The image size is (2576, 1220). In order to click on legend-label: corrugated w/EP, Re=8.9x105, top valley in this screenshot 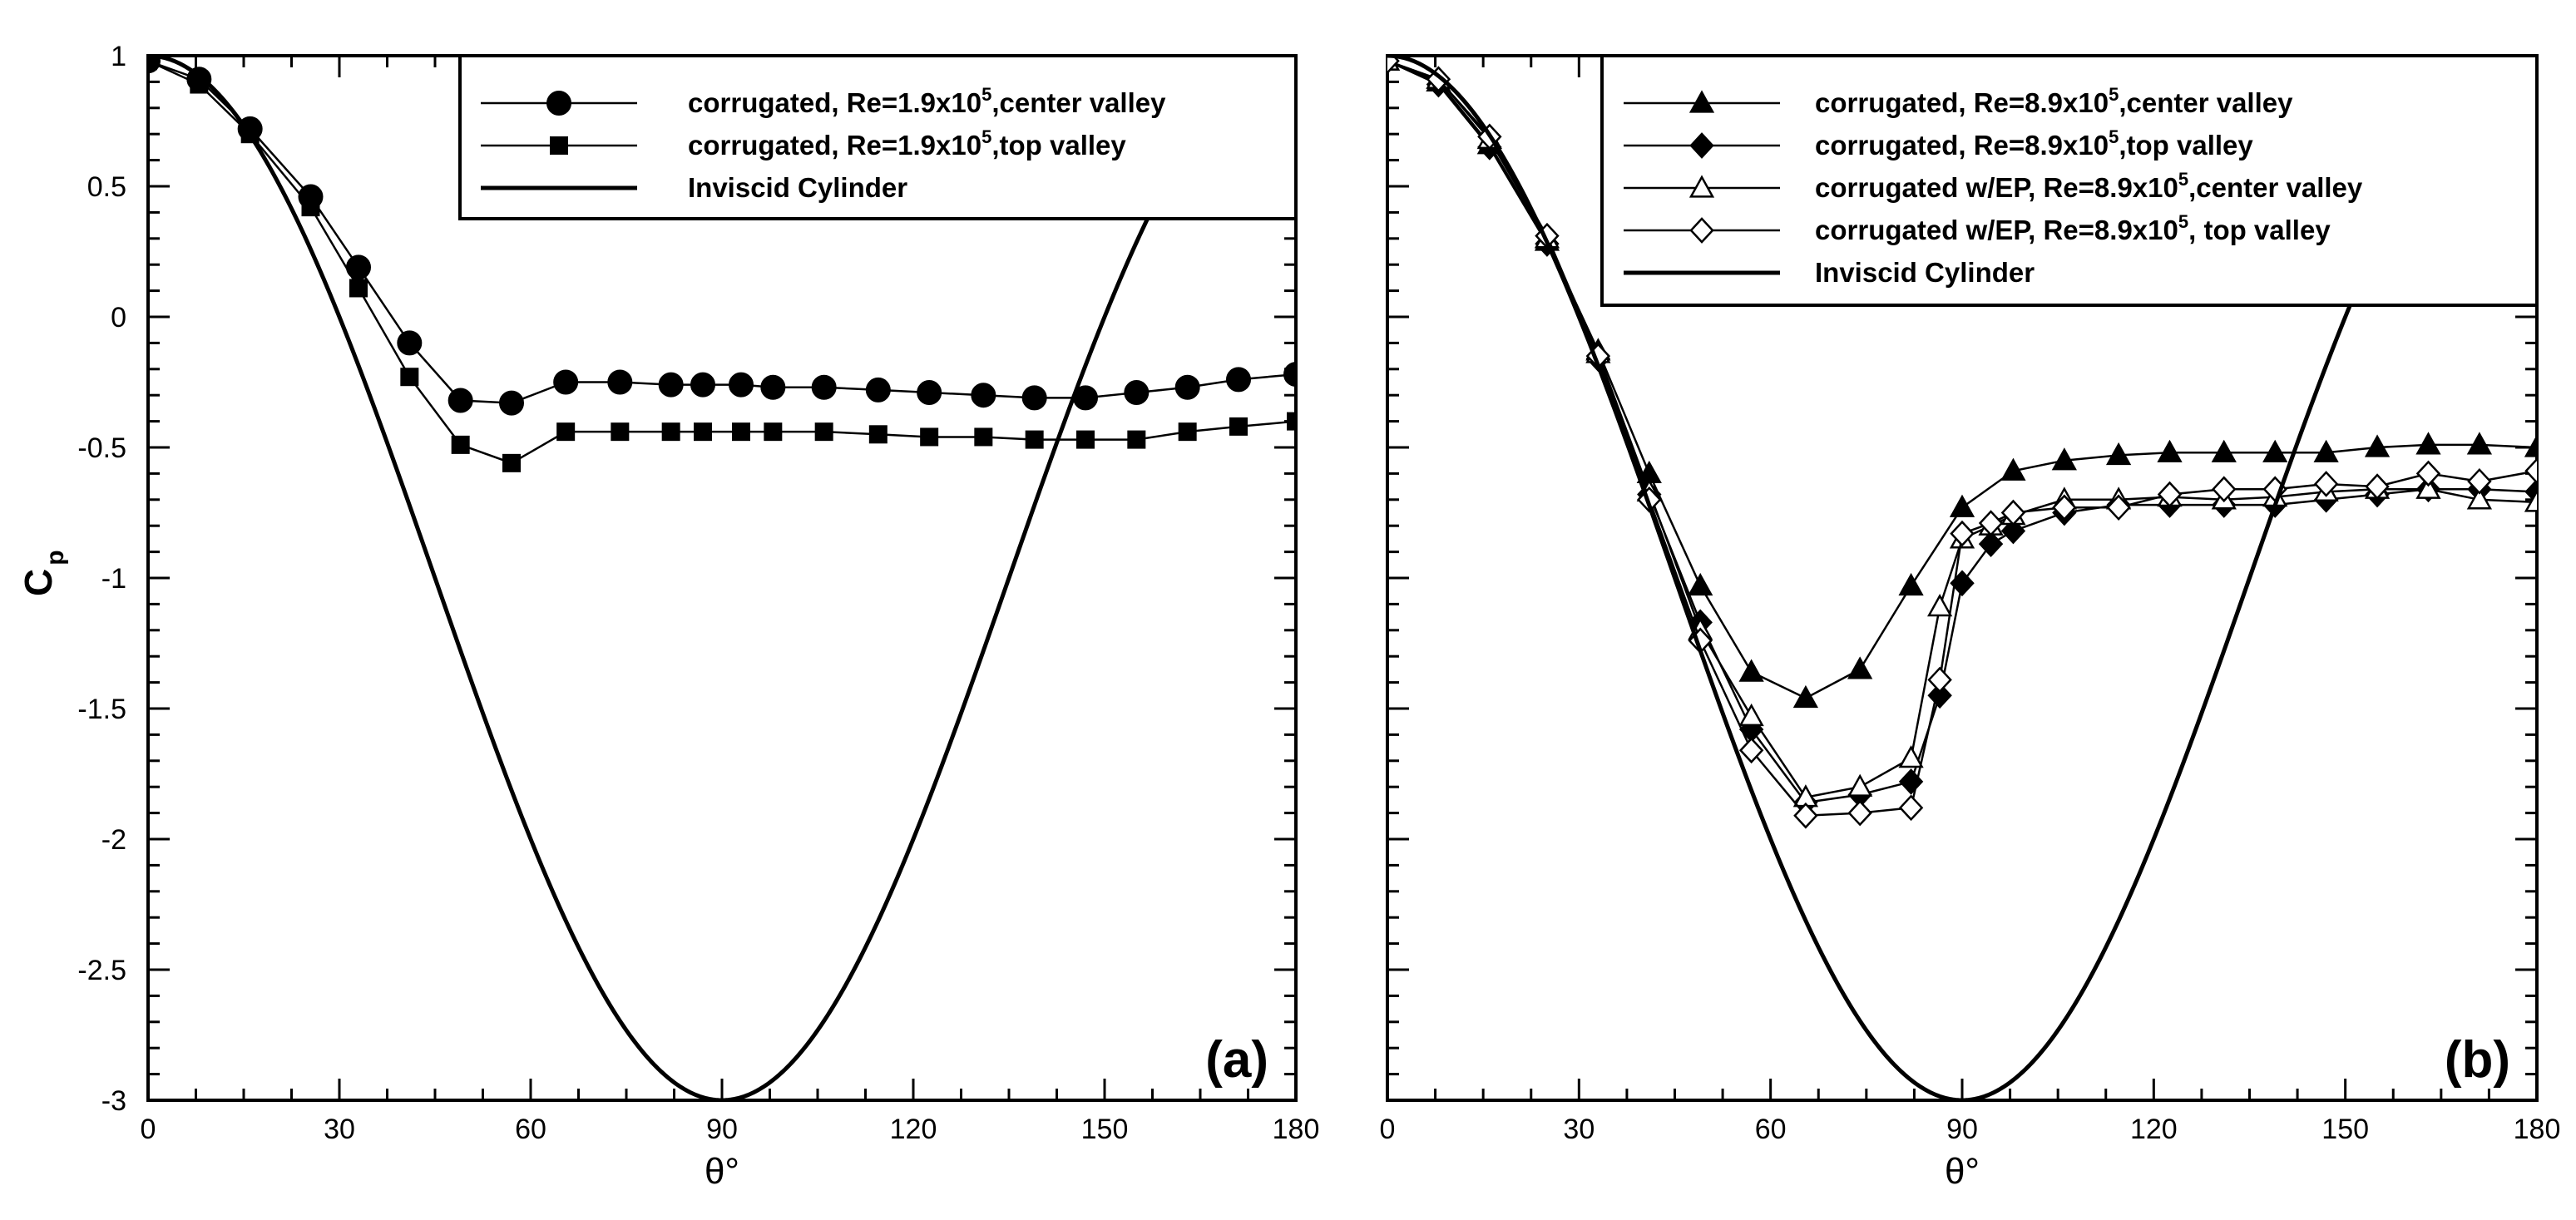, I will do `click(2073, 228)`.